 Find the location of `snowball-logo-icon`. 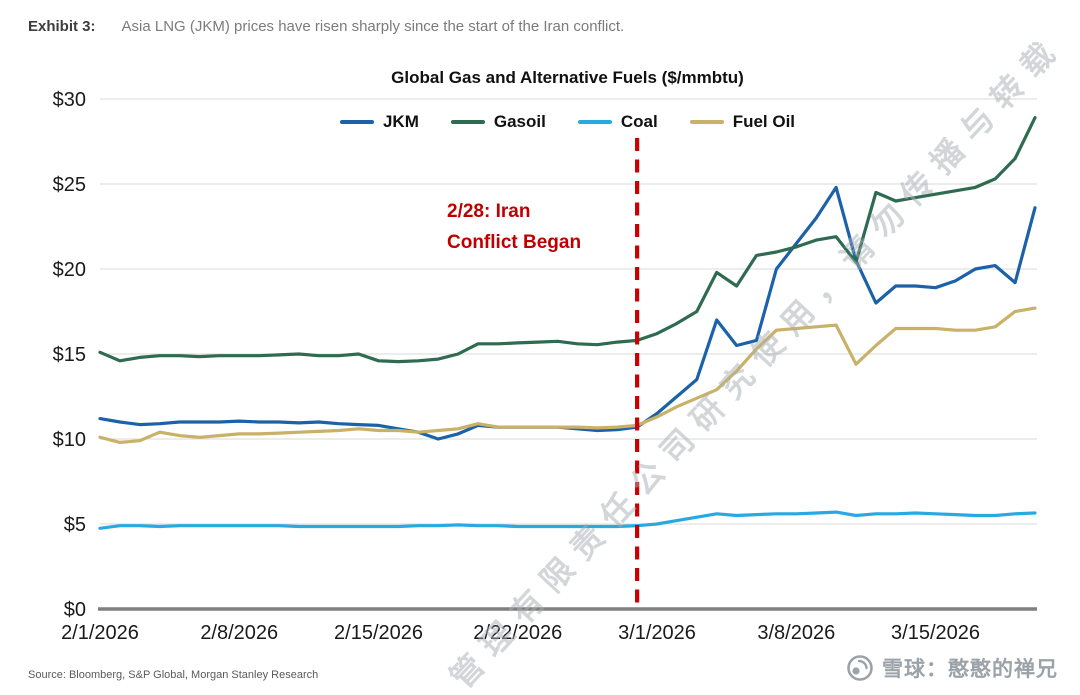

snowball-logo-icon is located at coordinates (860, 668).